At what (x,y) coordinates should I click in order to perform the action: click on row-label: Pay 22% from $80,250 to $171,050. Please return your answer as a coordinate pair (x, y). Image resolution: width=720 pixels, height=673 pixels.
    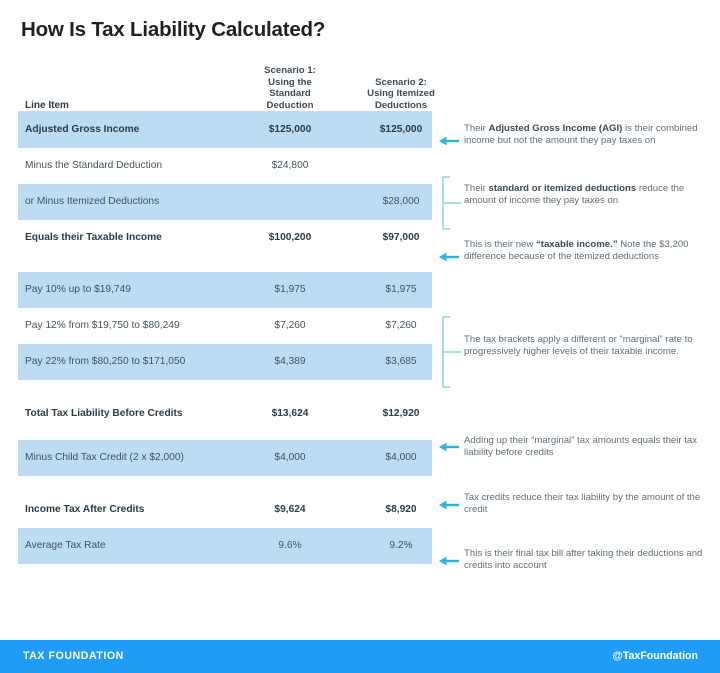
    Looking at the image, I should click on (105, 361).